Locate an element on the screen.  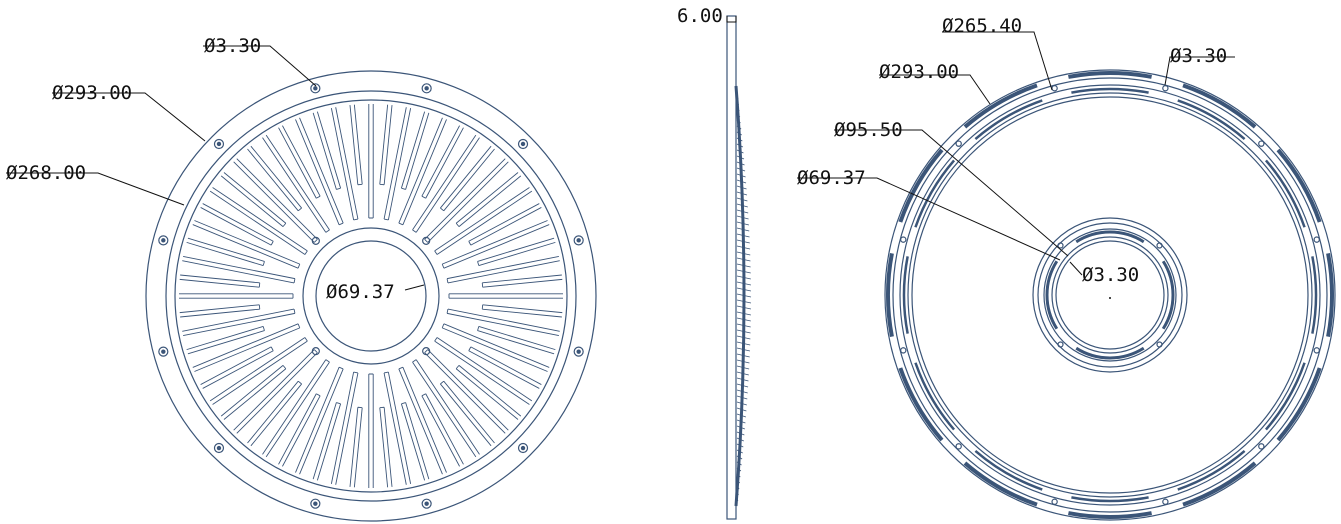
front-fin-dim: Ø268.00 is located at coordinates (46, 173).